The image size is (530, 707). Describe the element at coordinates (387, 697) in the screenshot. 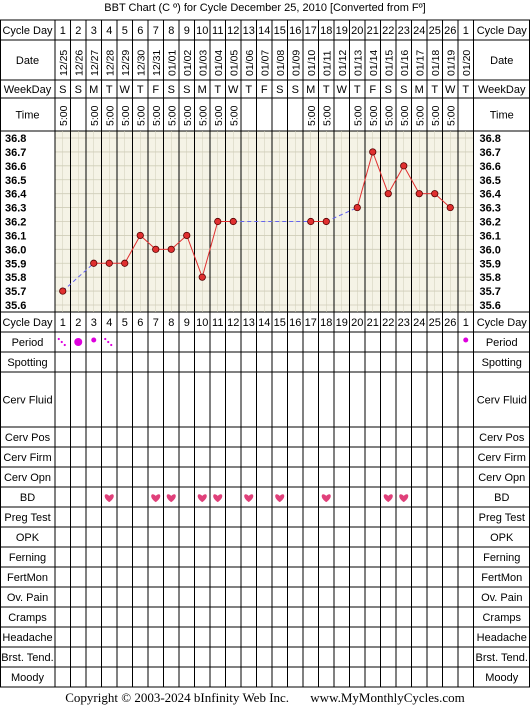

I see `site-link: www.MyMonthlyCycles.com` at that location.